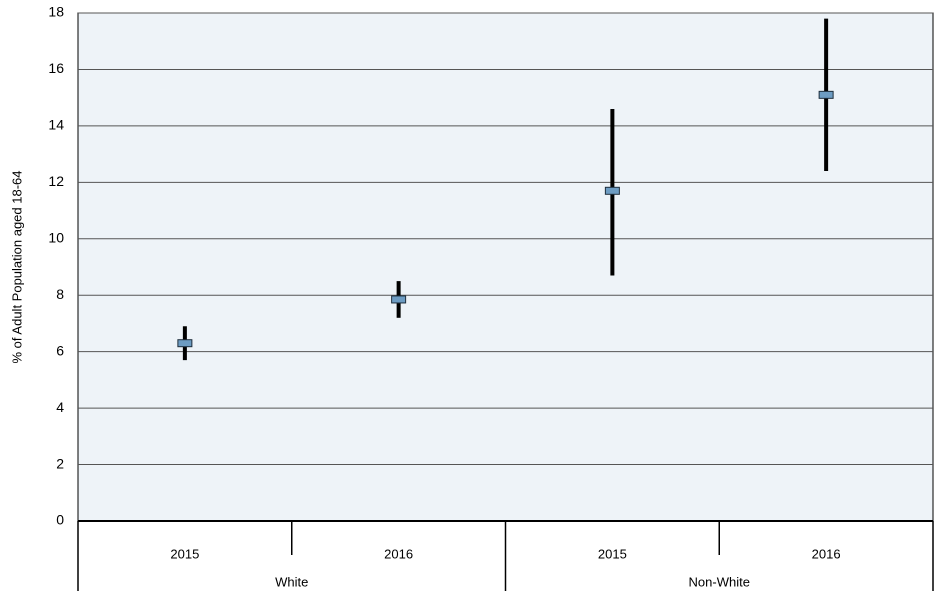 The width and height of the screenshot is (941, 591). What do you see at coordinates (60, 520) in the screenshot?
I see `y-tick-label: 0` at bounding box center [60, 520].